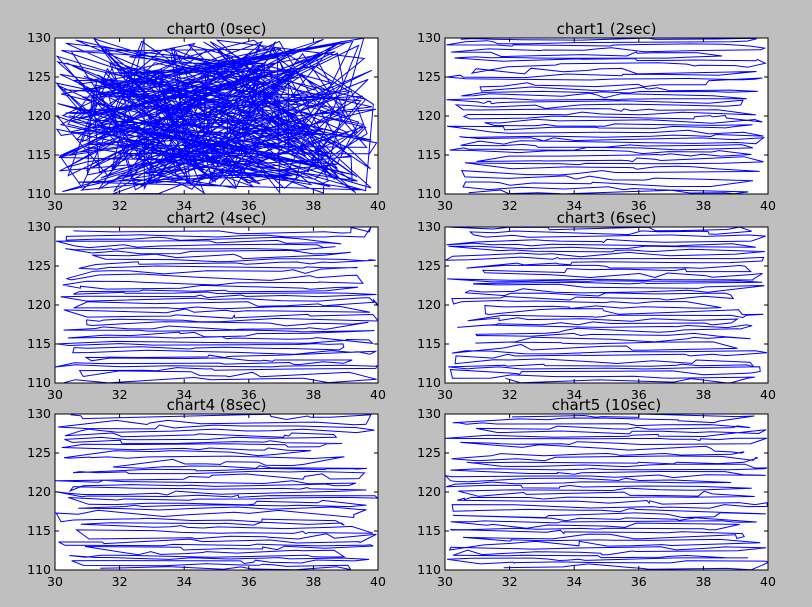  I want to click on chart-panel-3: 30 32 34 36 38 40 110 115 120 125 130 chart3 (6sec), so click(596, 305).